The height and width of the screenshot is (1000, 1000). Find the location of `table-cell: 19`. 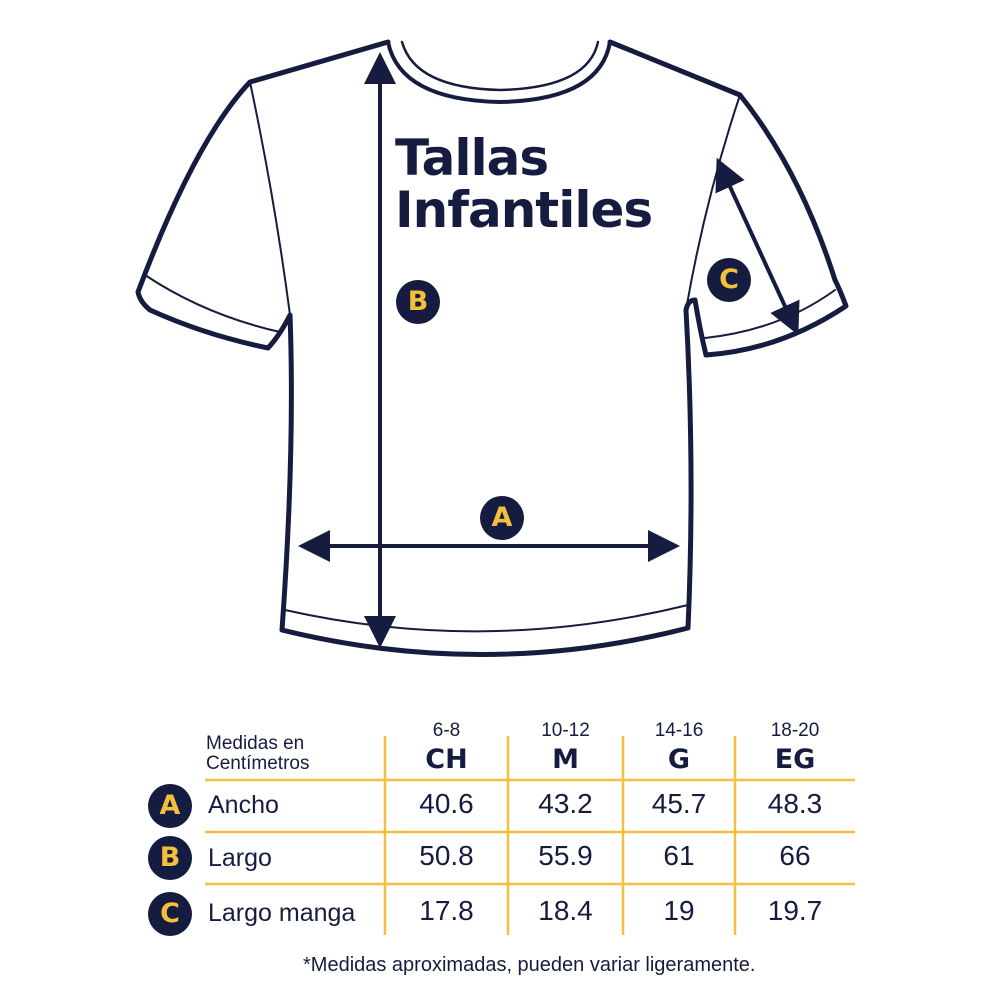

table-cell: 19 is located at coordinates (679, 910).